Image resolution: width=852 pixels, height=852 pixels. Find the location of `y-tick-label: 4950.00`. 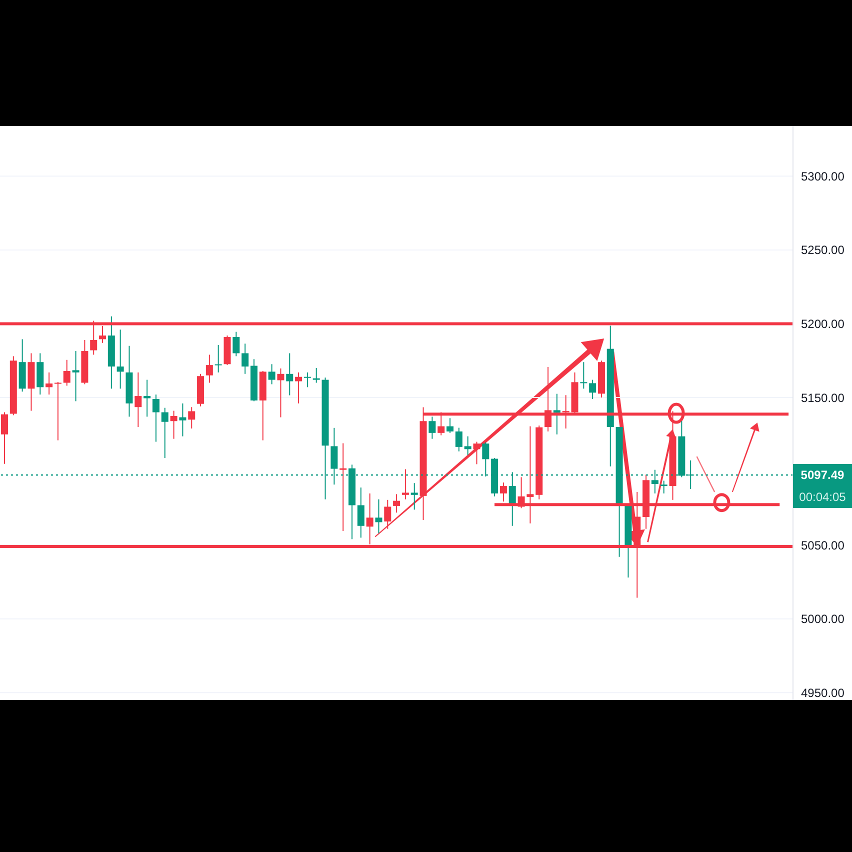

y-tick-label: 4950.00 is located at coordinates (823, 693).